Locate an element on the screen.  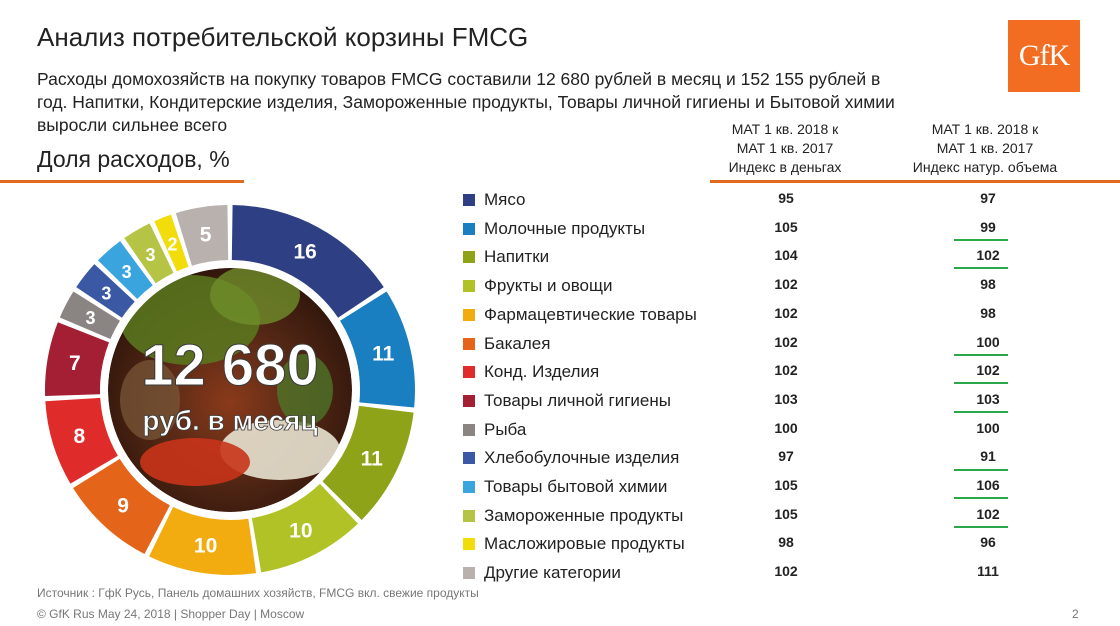
divider-right is located at coordinates (915, 181).